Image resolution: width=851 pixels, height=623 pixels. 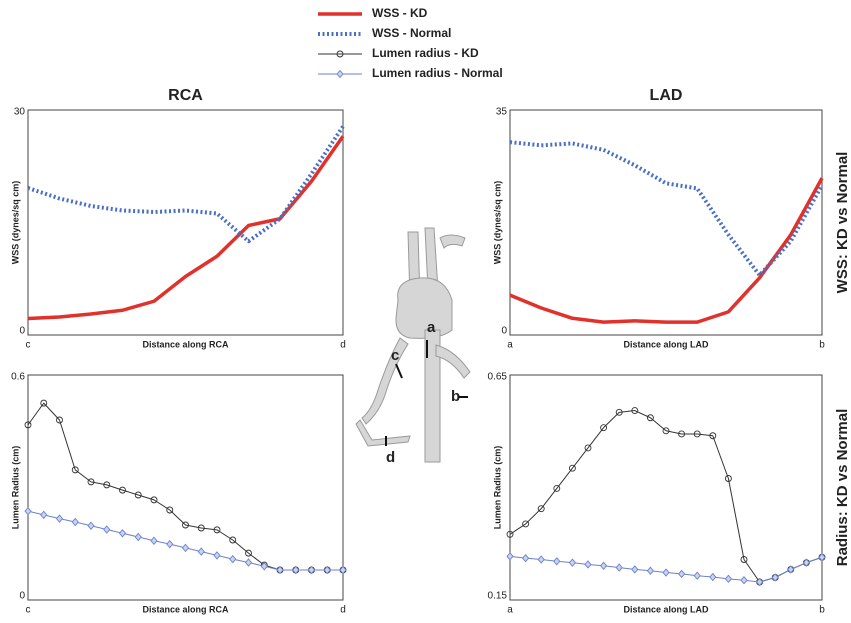 I want to click on anatomy-label: d, so click(x=390, y=457).